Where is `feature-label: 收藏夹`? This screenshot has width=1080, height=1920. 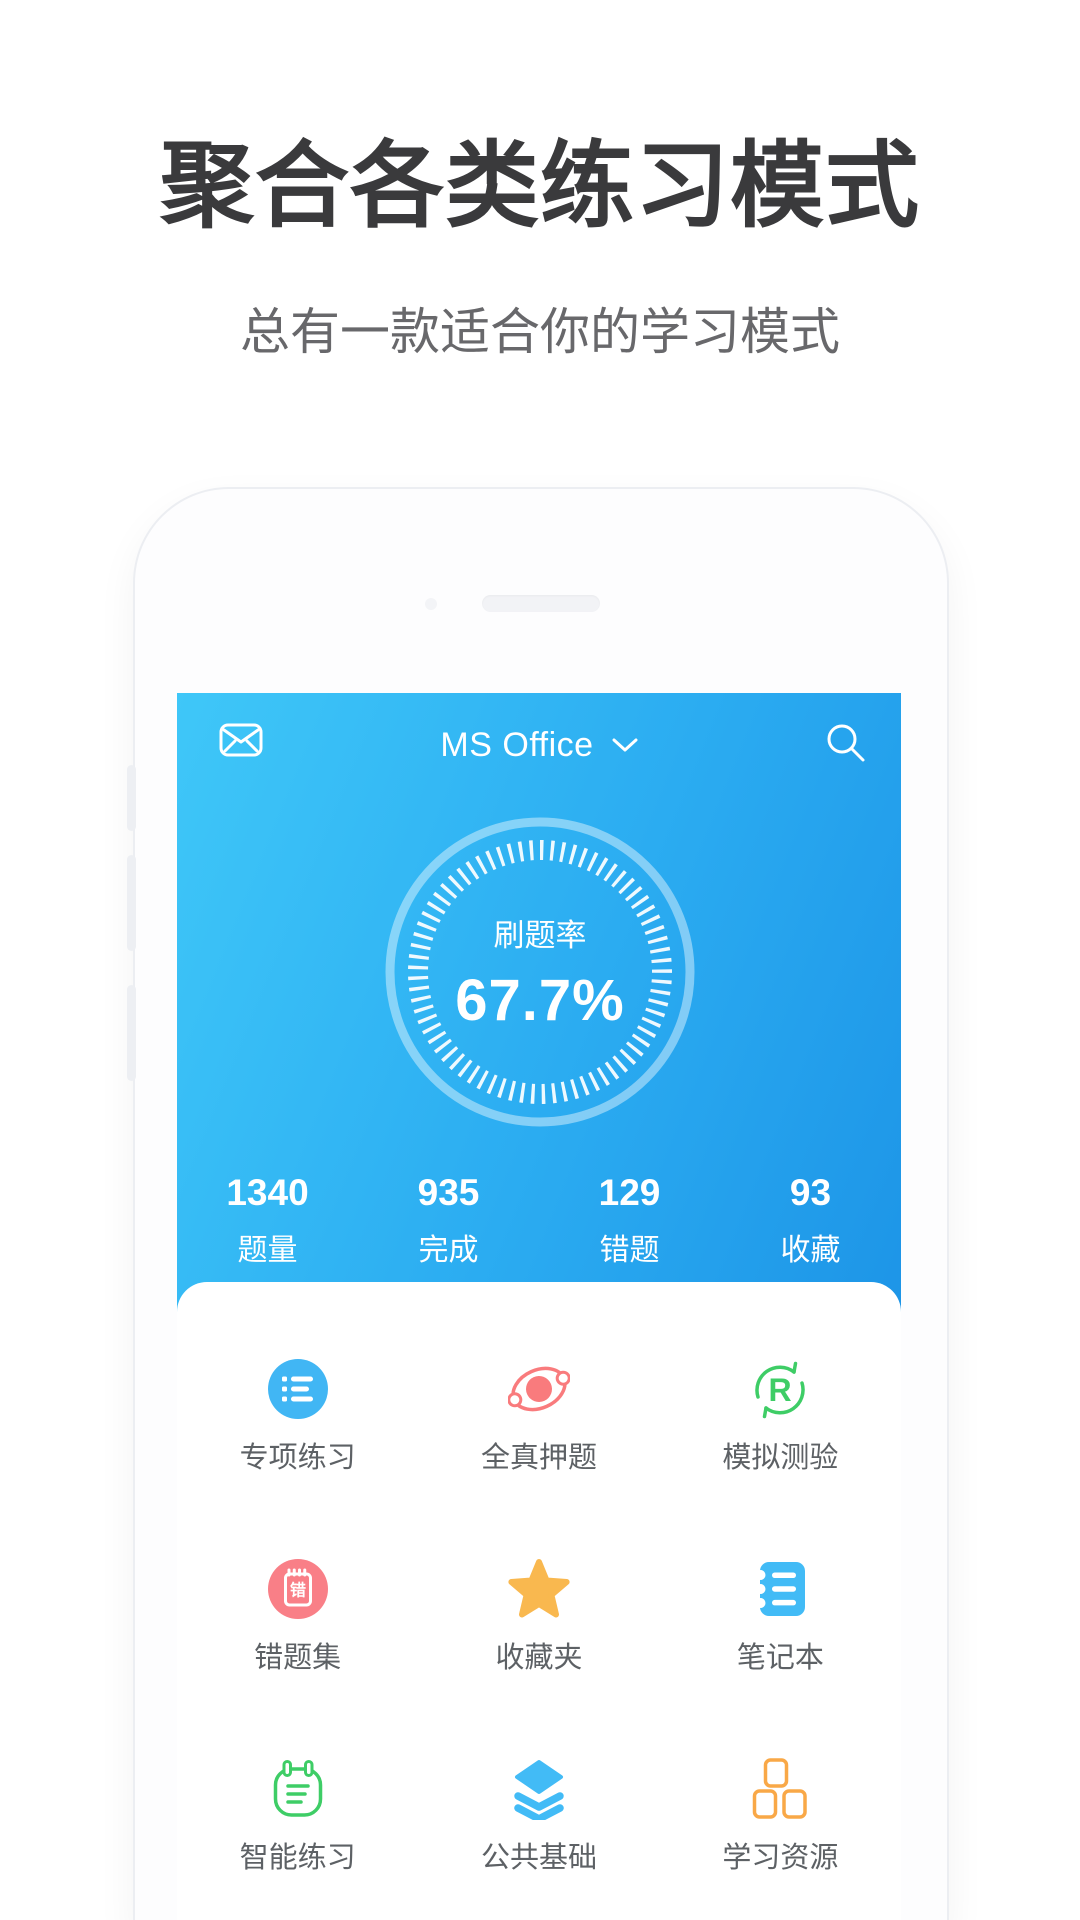
feature-label: 收藏夹 is located at coordinates (539, 1658).